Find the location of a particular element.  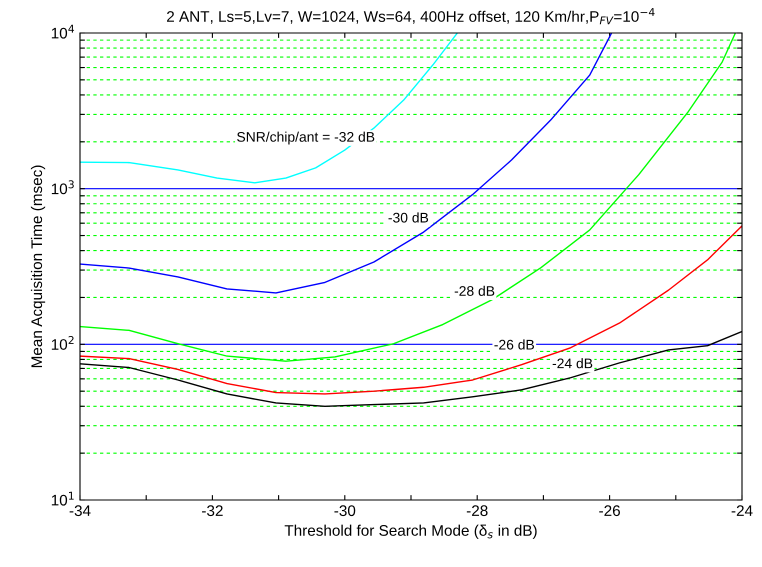

chart-title: 2 ANT, Ls=5,Lv=7, W=1024, Ws=64, 400Hz offset, 120 Km/hr,P$_{FV}$=10$^{−4}$ is located at coordinates (411, 16).